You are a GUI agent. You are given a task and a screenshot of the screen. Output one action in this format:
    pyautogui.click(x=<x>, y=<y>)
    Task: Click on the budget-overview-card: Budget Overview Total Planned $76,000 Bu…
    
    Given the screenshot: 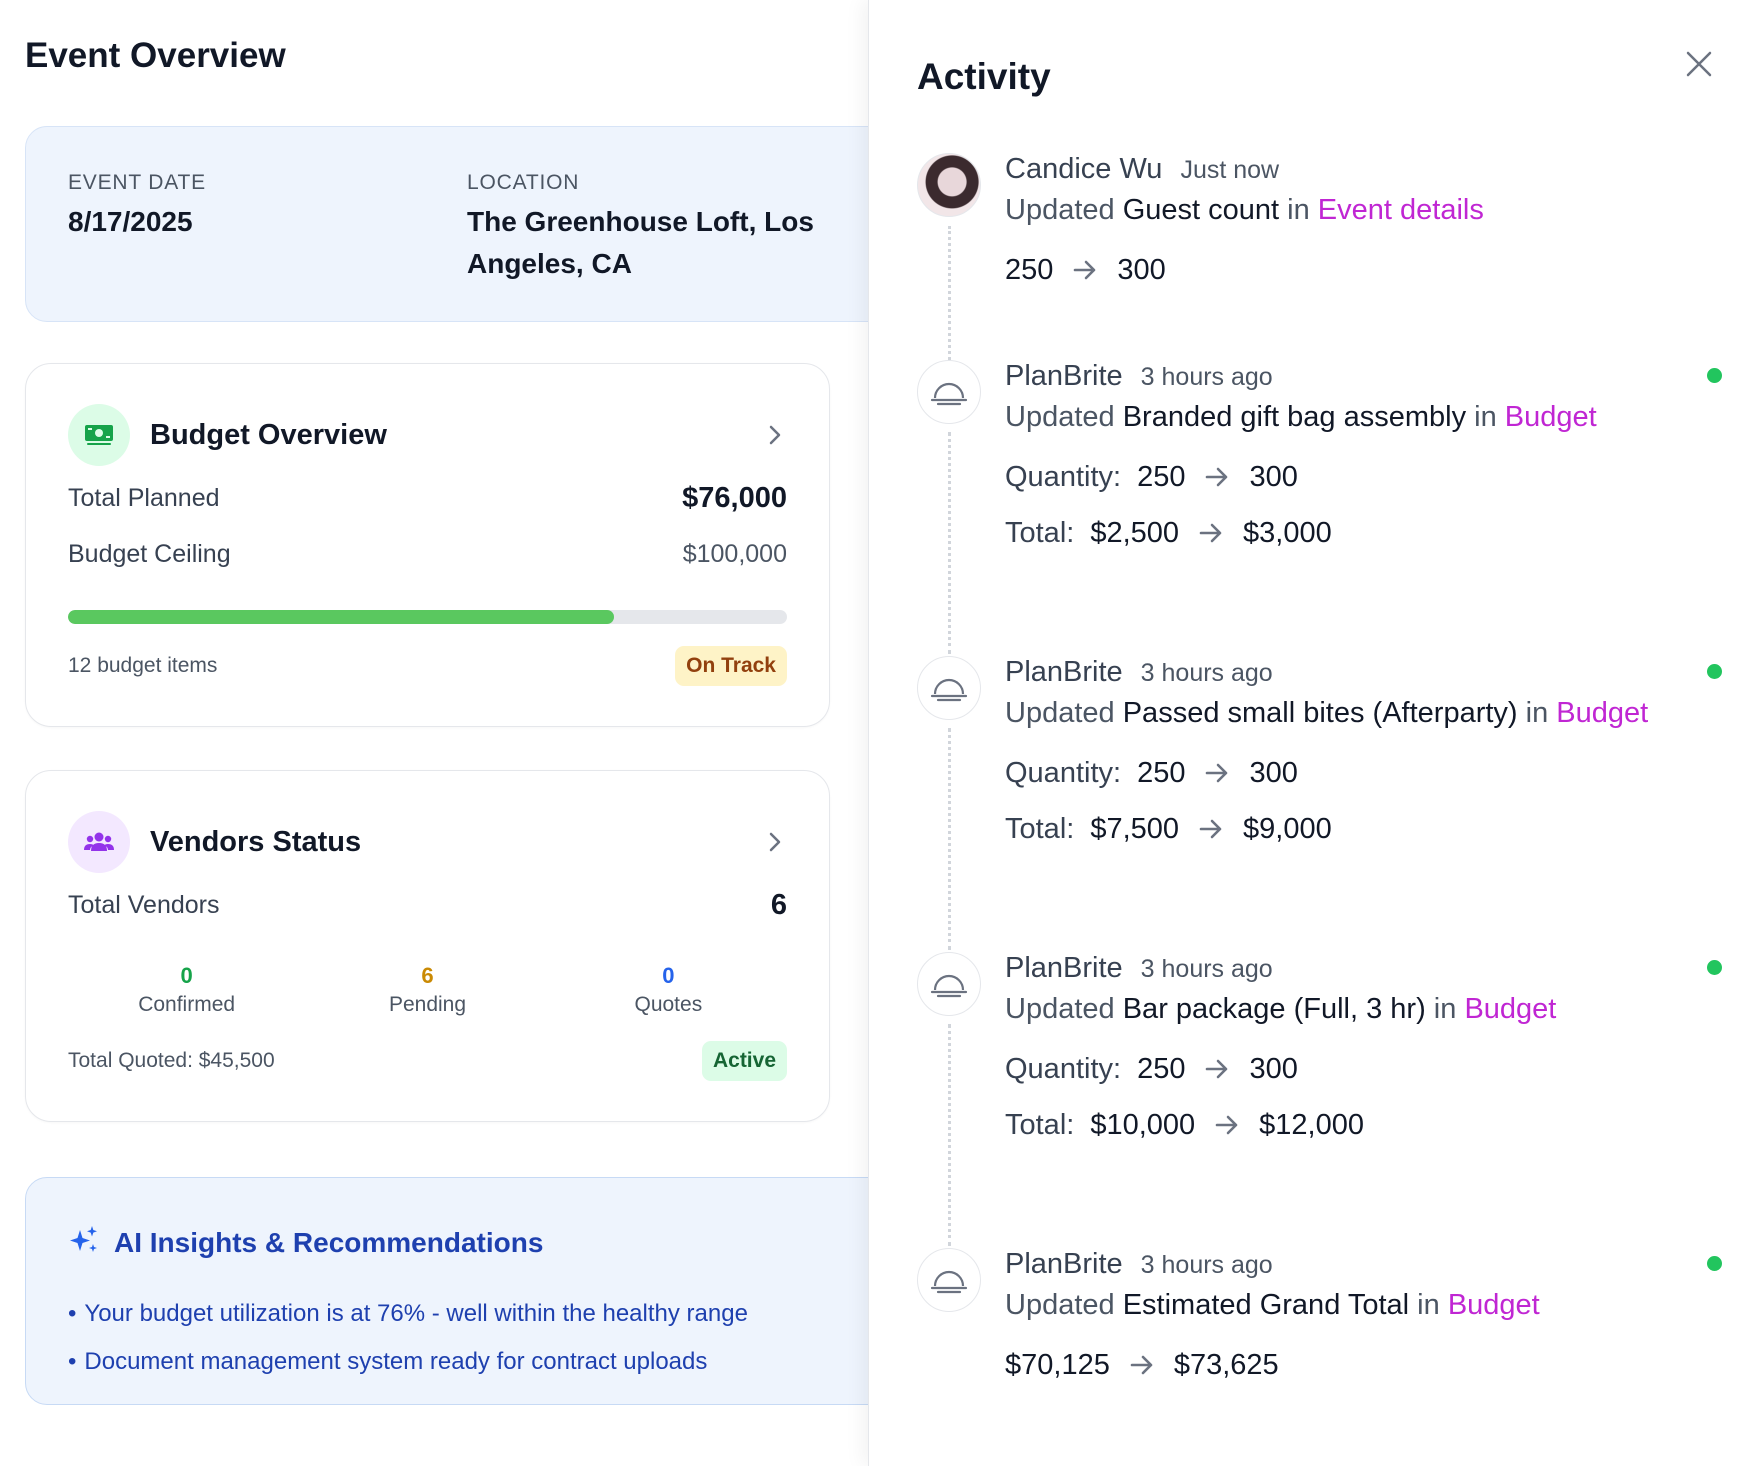 What is the action you would take?
    pyautogui.click(x=427, y=545)
    